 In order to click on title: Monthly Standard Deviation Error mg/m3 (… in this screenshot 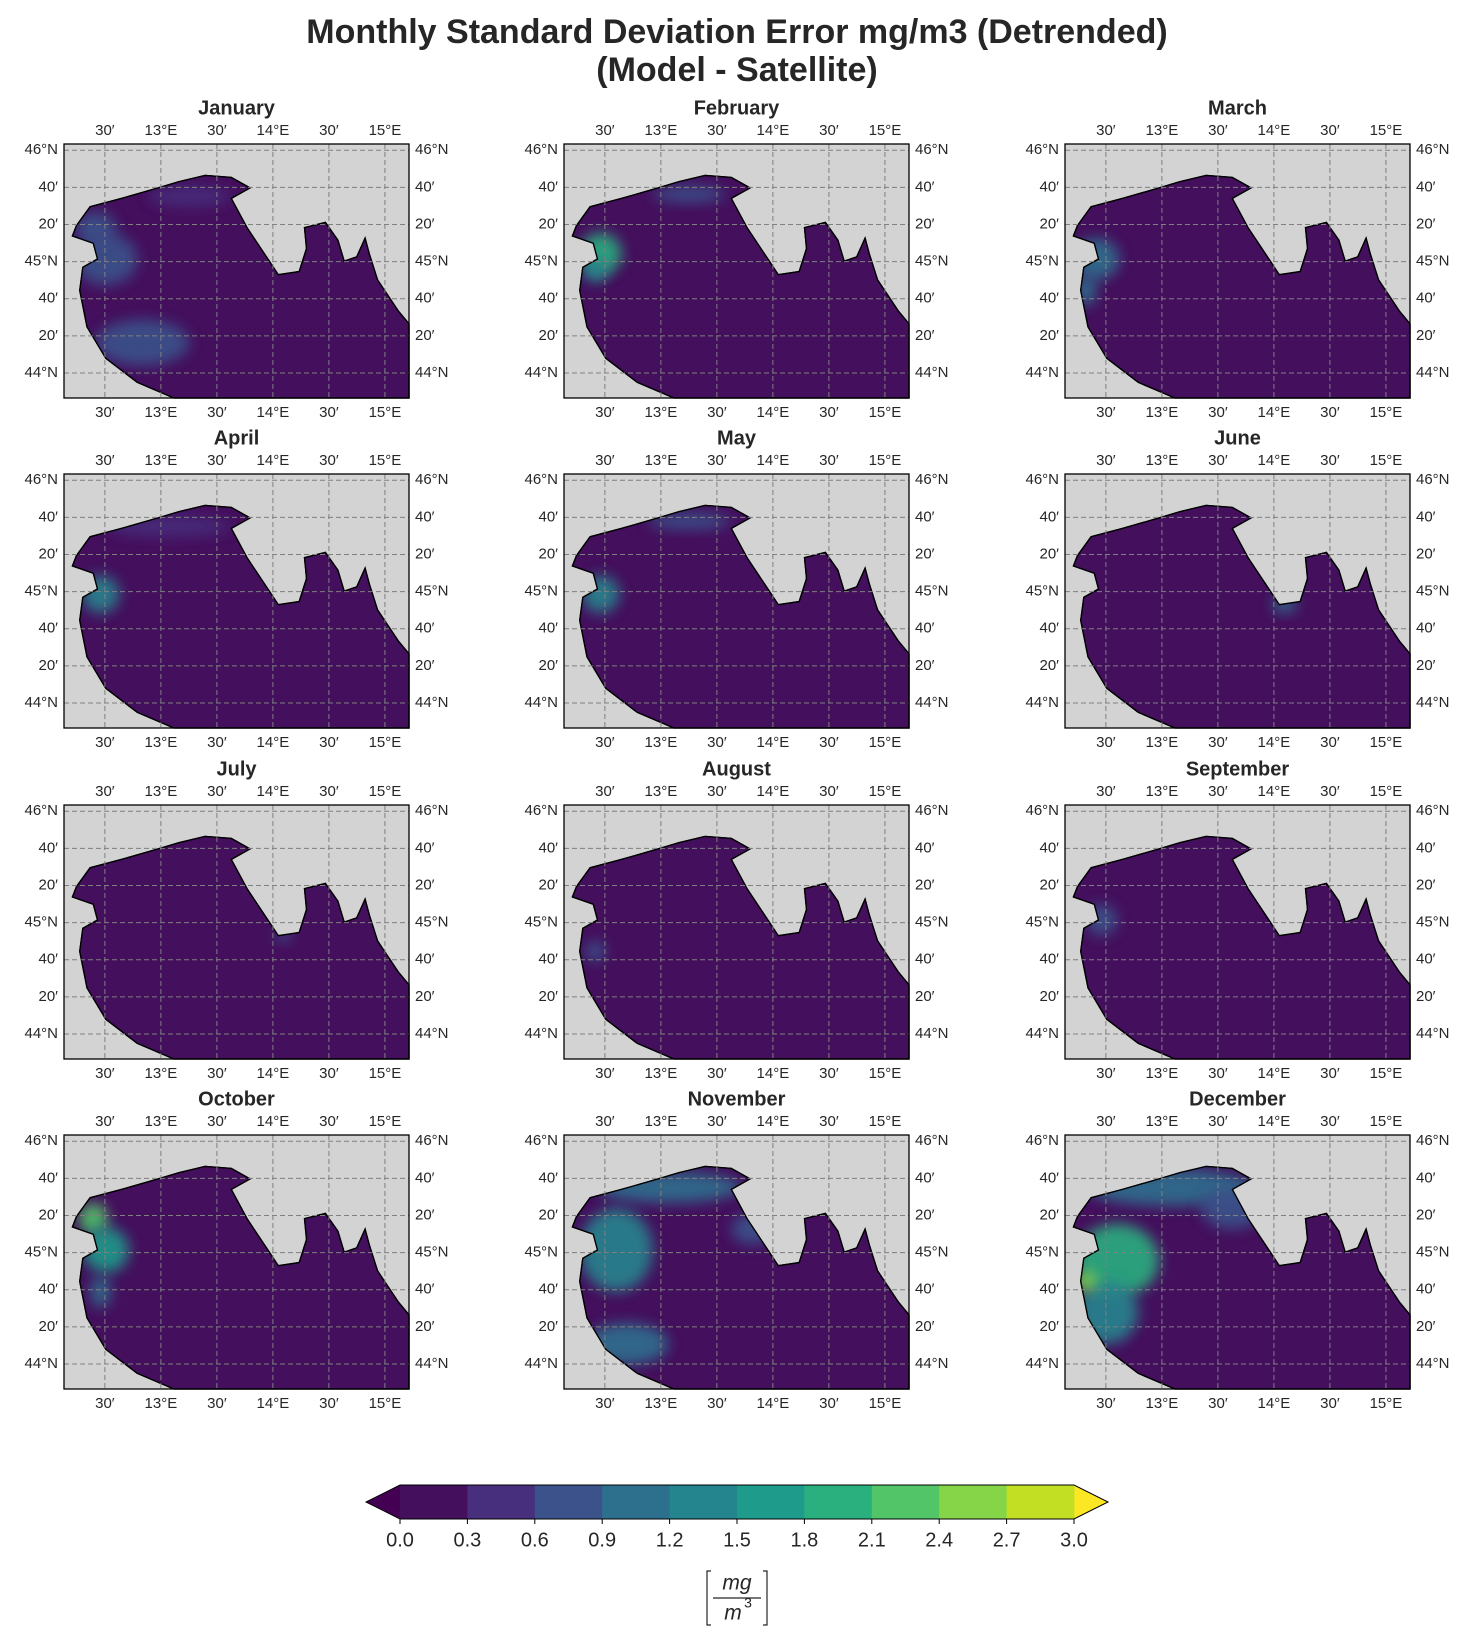, I will do `click(736, 32)`.